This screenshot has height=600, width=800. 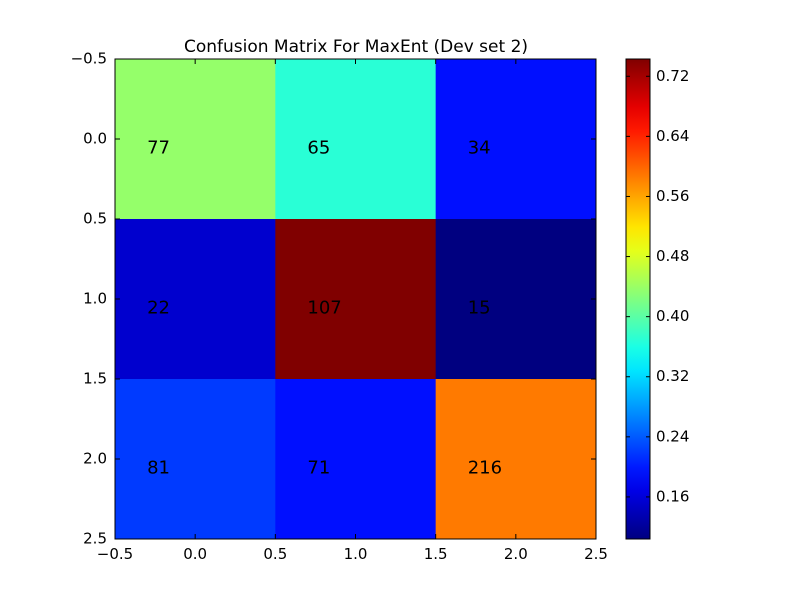 What do you see at coordinates (318, 468) in the screenshot?
I see `cell-count-label: 71` at bounding box center [318, 468].